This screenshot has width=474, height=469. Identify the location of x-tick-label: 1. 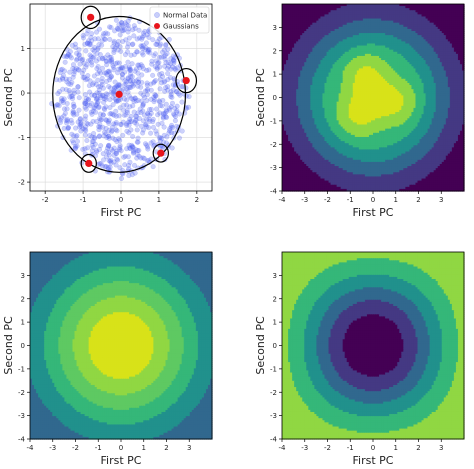
(159, 200).